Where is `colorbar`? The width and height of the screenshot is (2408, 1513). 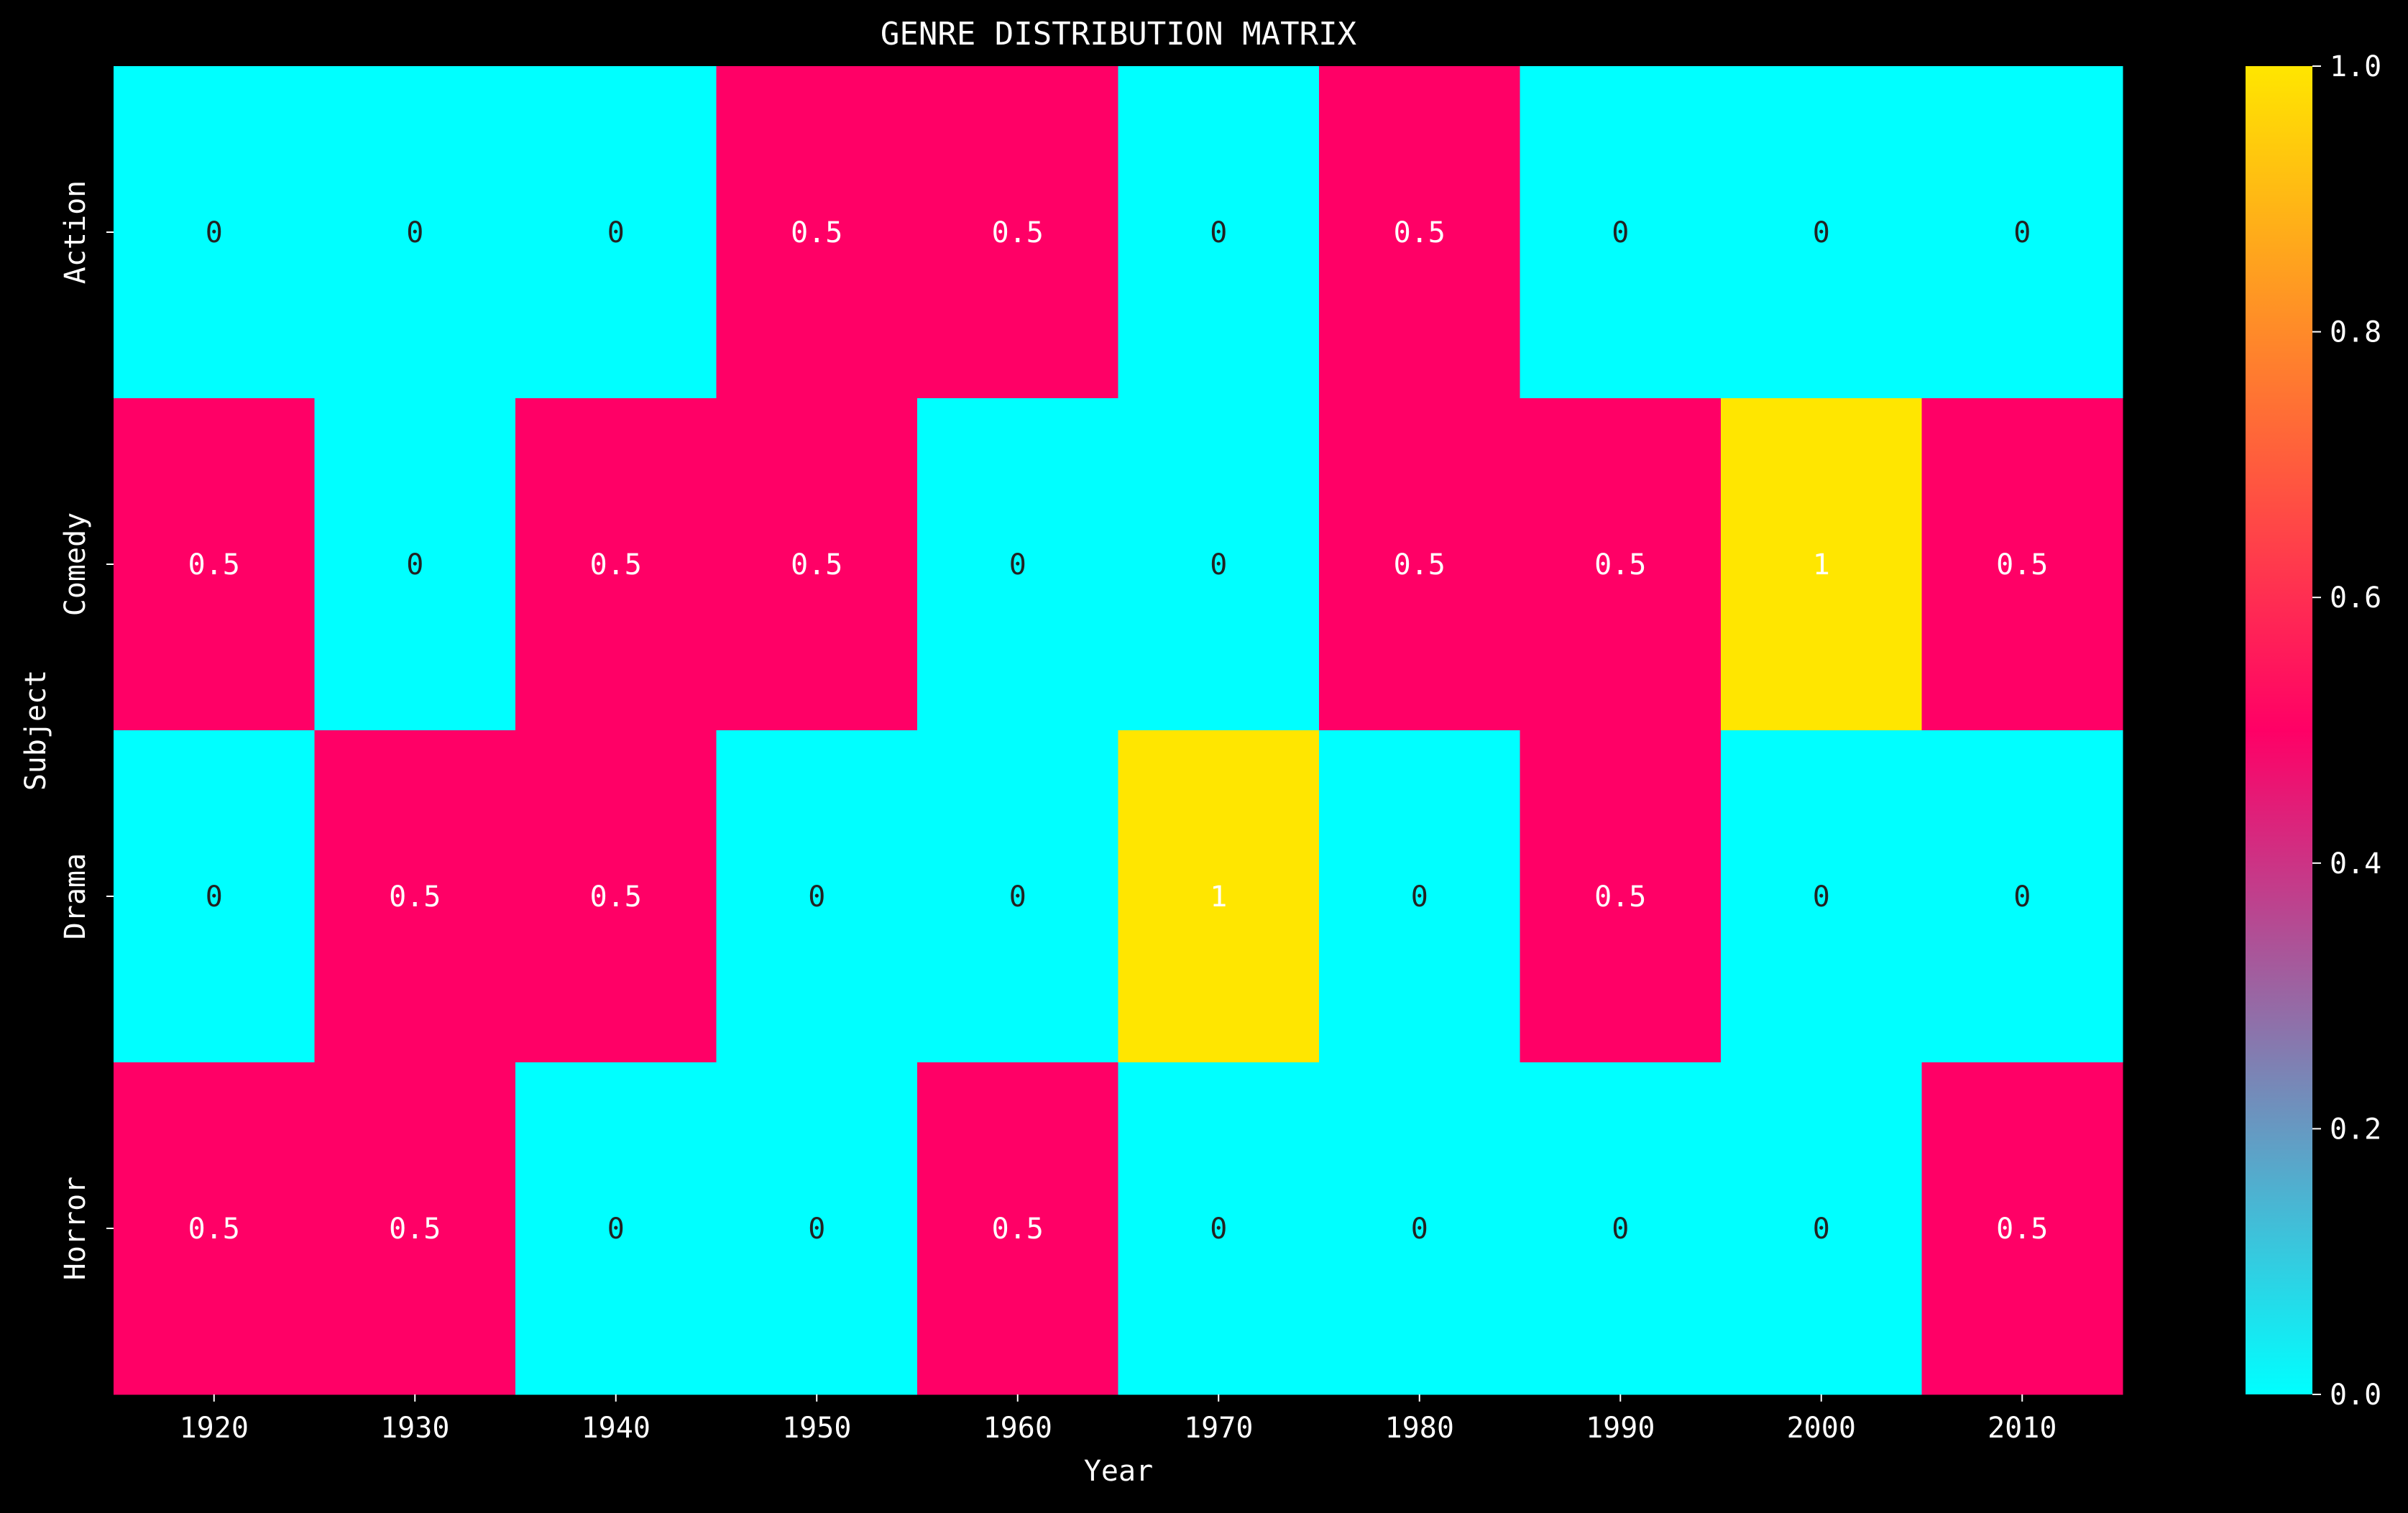 colorbar is located at coordinates (2279, 730).